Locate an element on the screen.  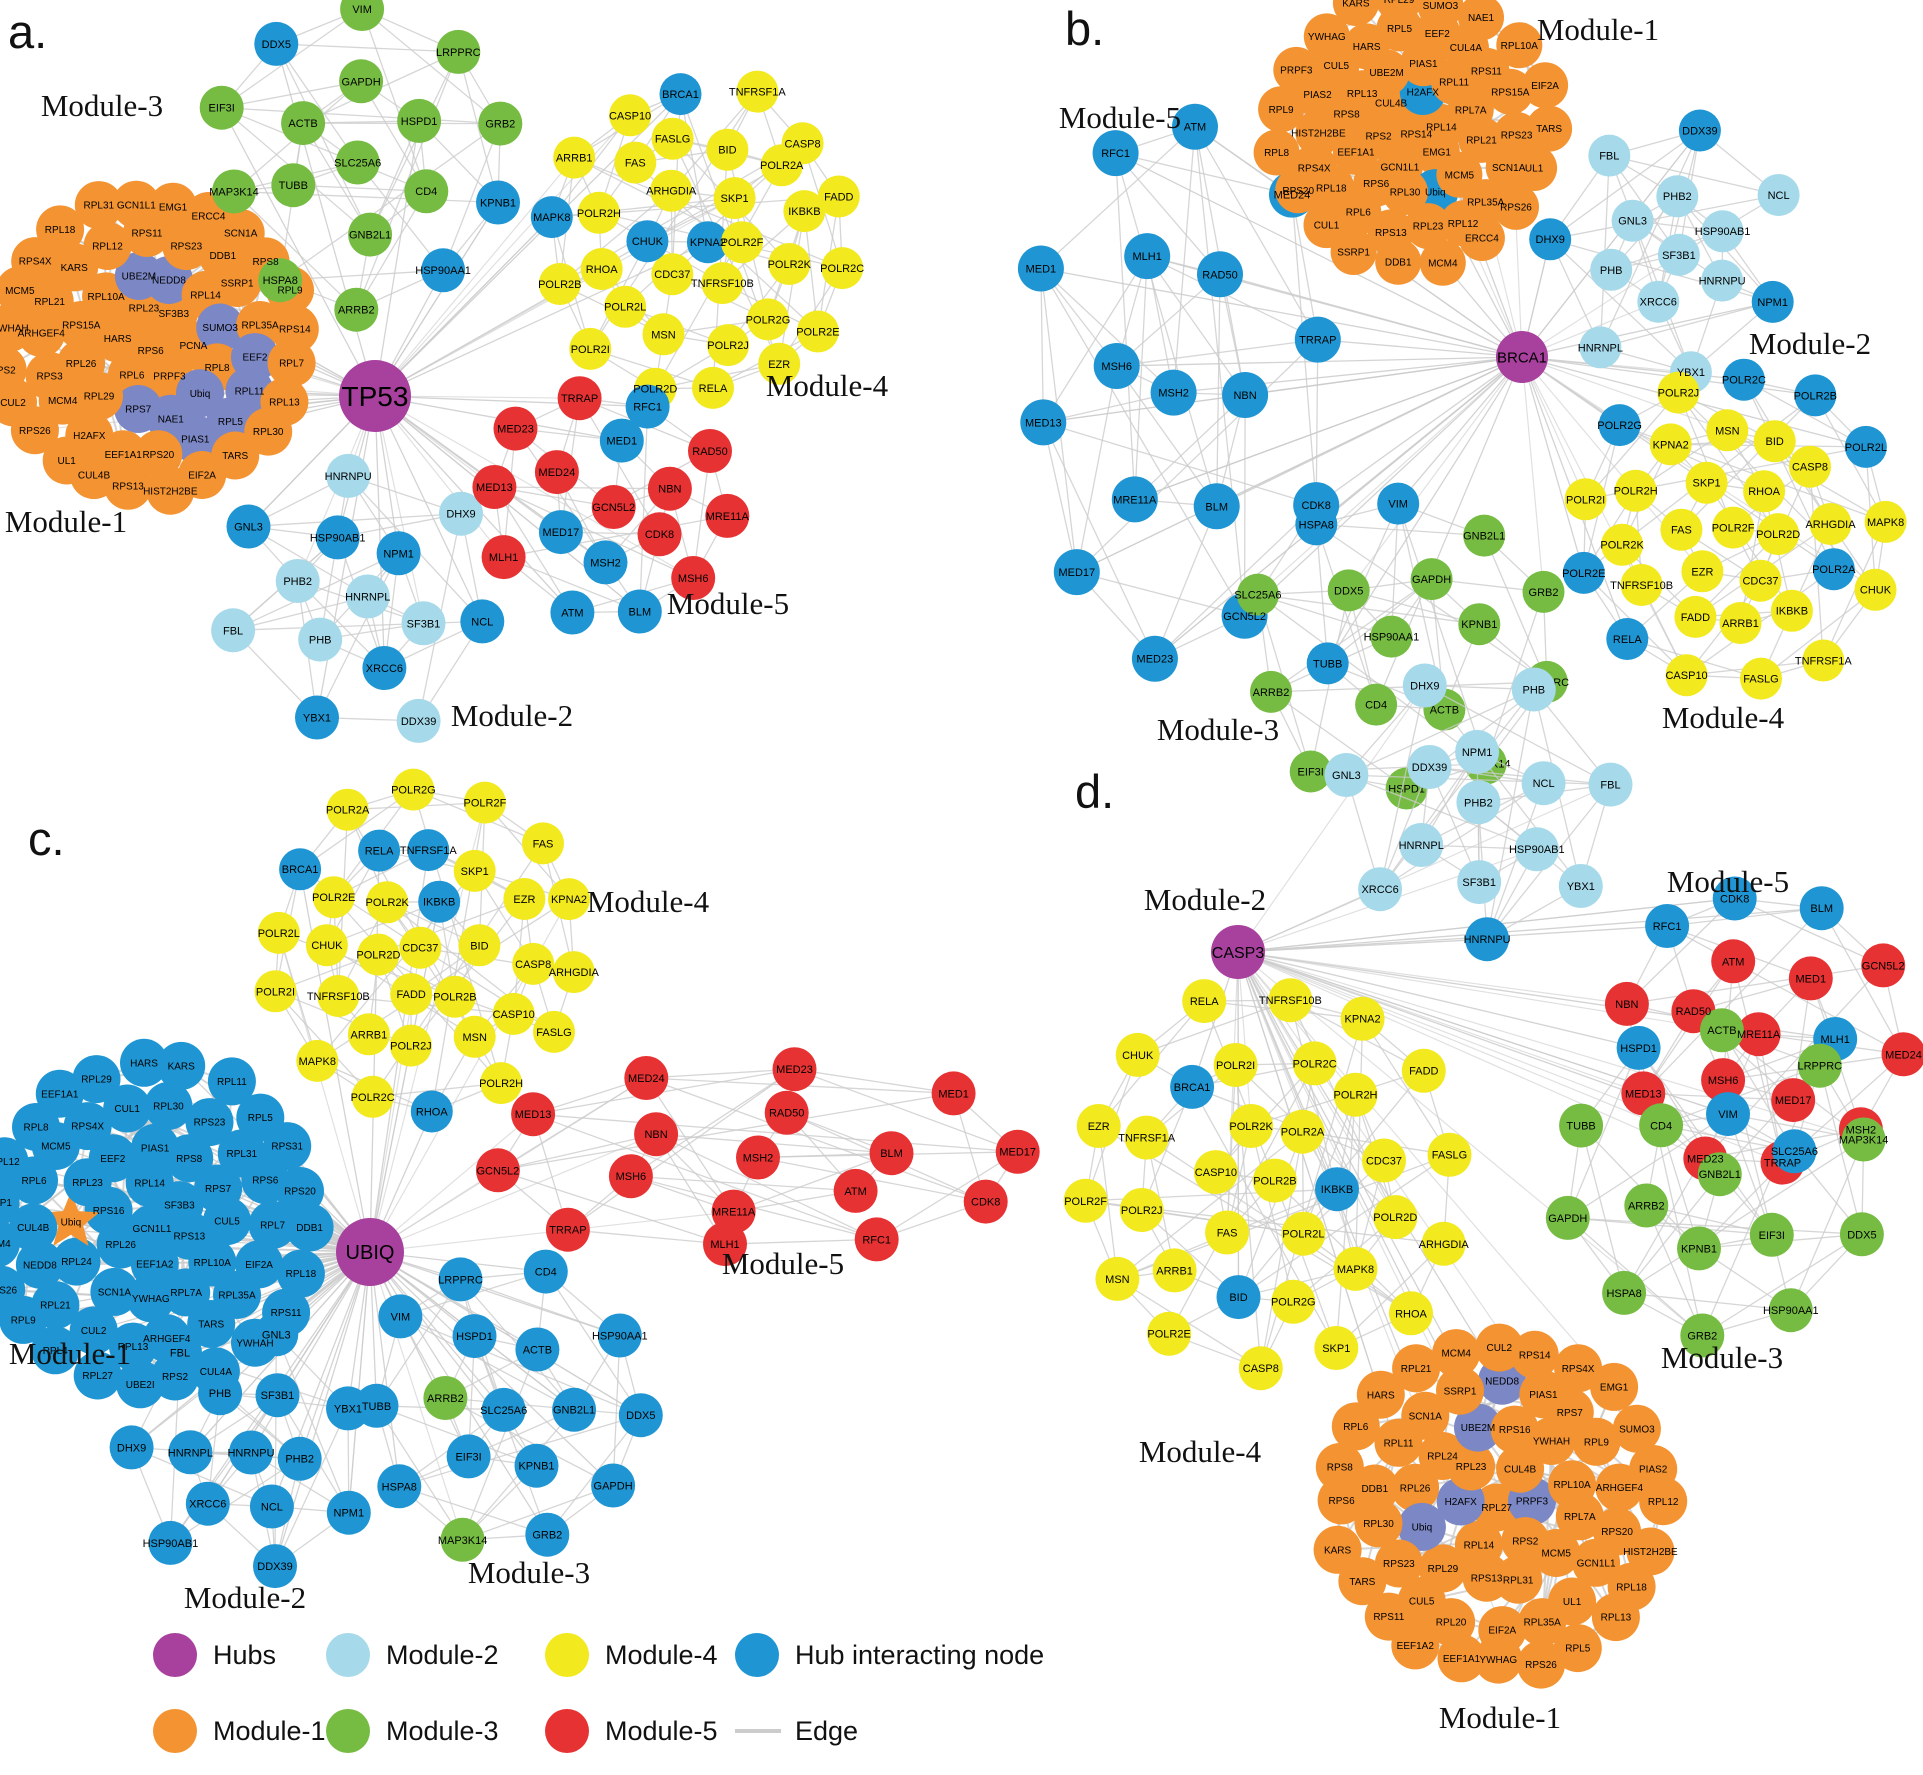
node-label: PRPF3 is located at coordinates (169, 377).